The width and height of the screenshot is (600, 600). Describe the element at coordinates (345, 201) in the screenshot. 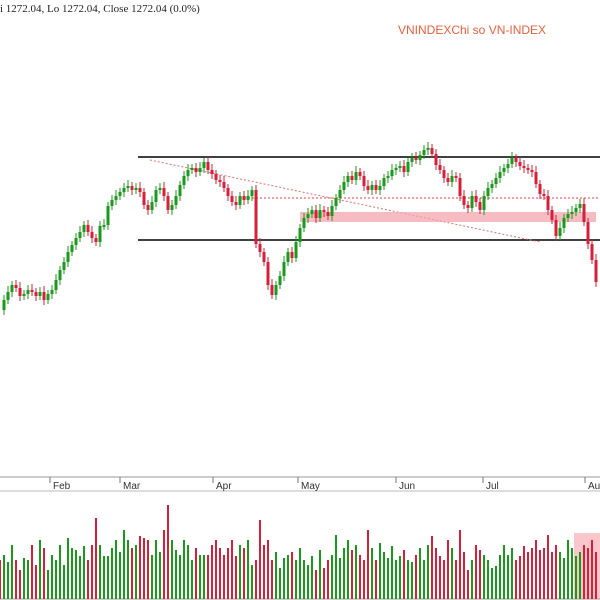

I see `downtrend-line` at that location.